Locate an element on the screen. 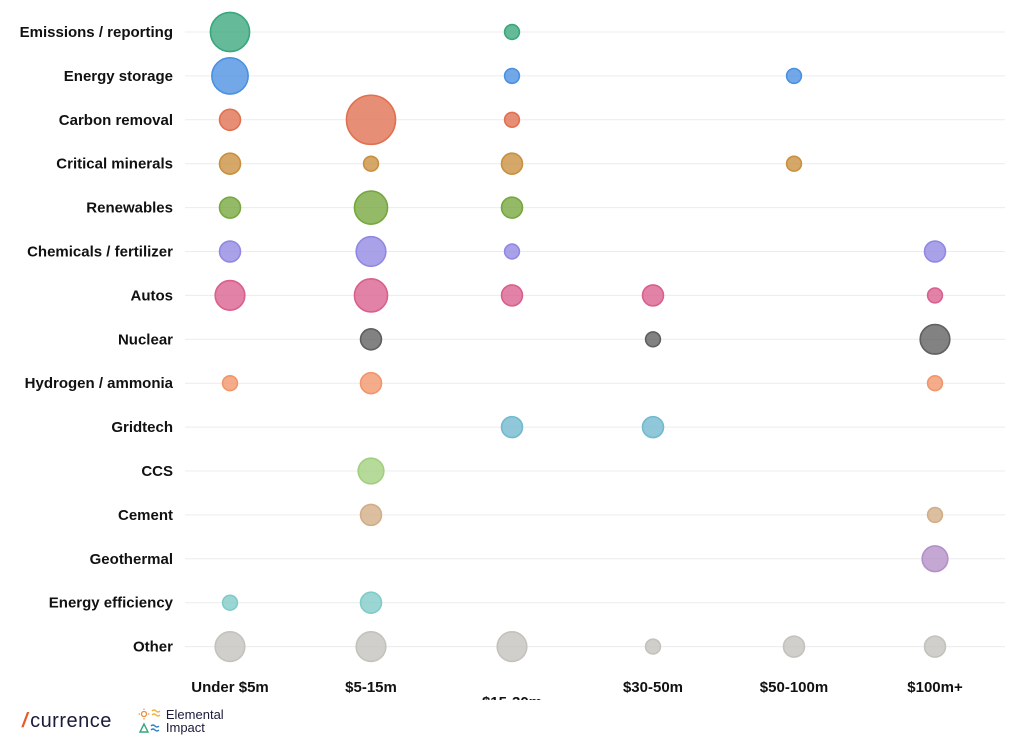 This screenshot has height=744, width=1024. bubble-renewables-under-5m is located at coordinates (230, 207).